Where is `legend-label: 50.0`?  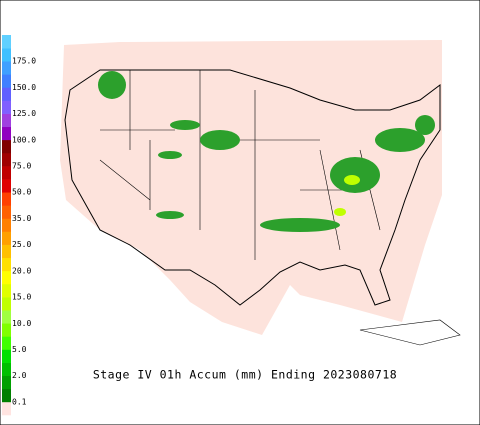
legend-label: 50.0 is located at coordinates (21, 192).